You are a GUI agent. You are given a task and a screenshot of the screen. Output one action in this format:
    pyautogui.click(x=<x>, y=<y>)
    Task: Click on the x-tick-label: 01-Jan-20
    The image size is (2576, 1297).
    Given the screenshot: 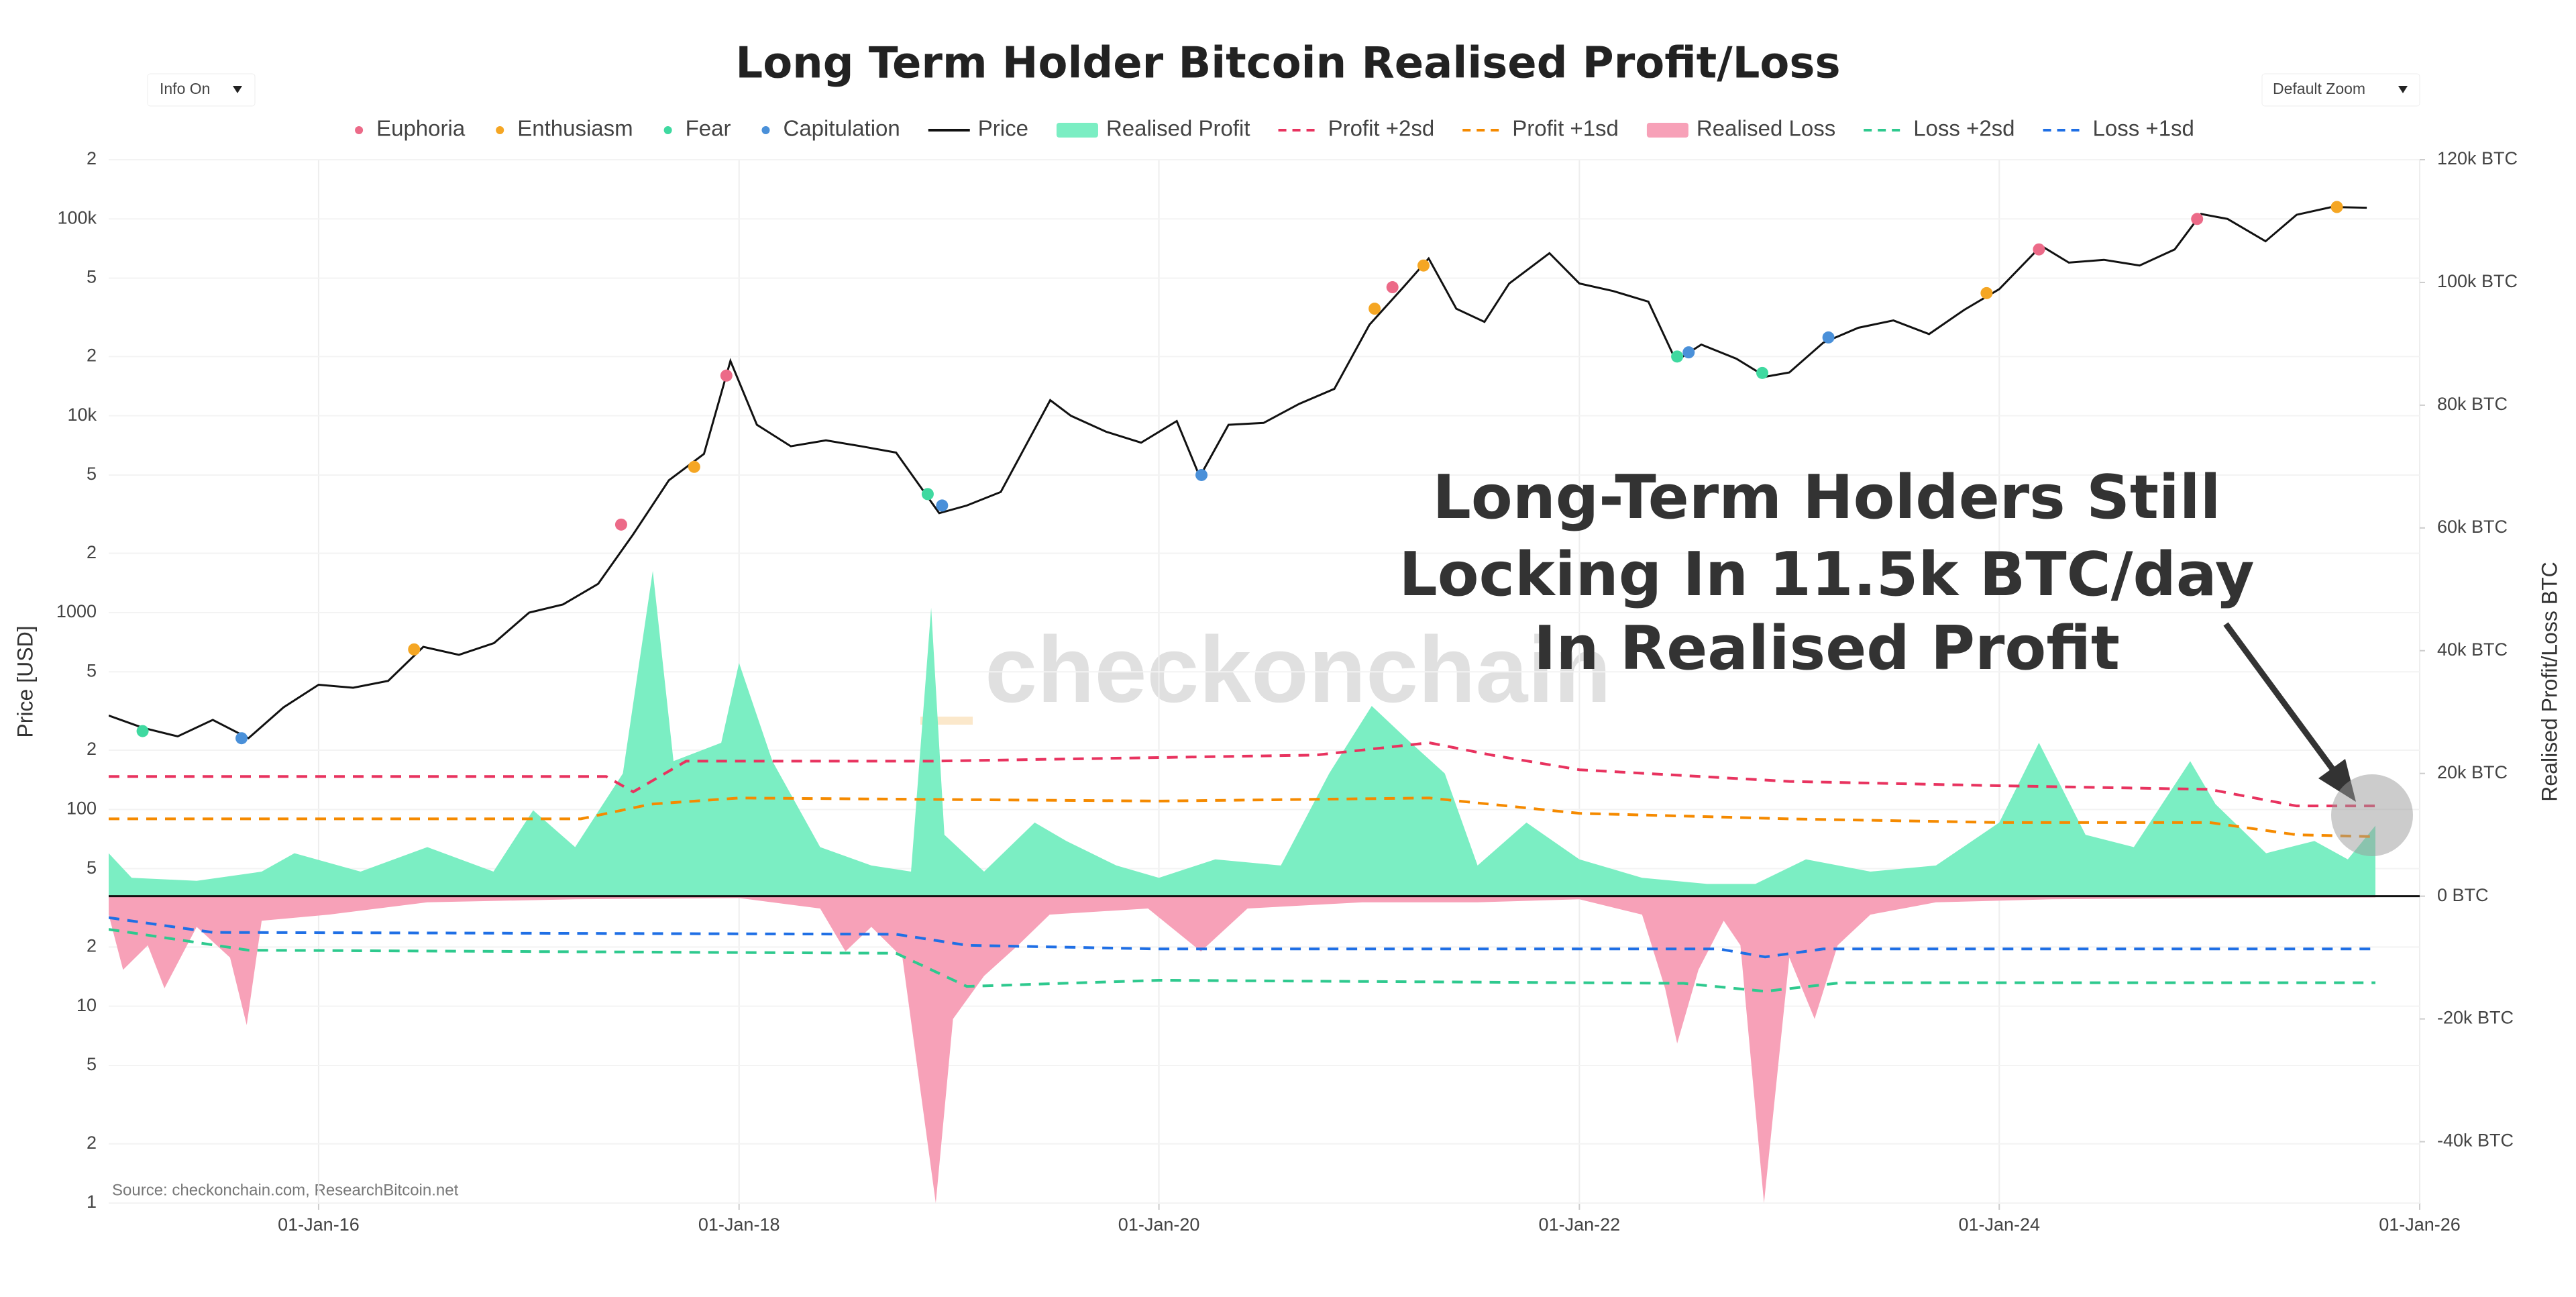 What is the action you would take?
    pyautogui.click(x=1159, y=1224)
    